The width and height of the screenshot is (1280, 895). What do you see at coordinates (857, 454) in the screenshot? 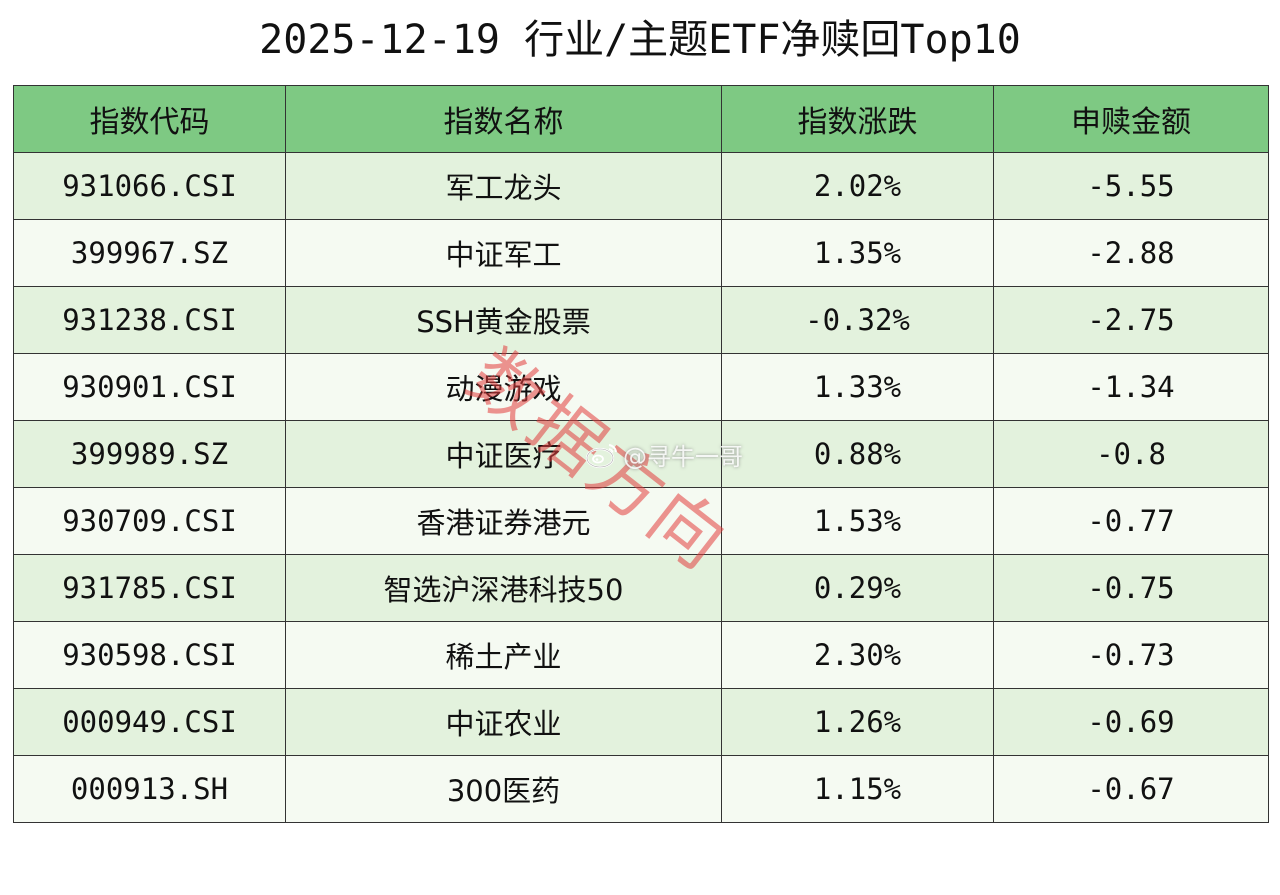
I see `cell-index-change: 0.88%` at bounding box center [857, 454].